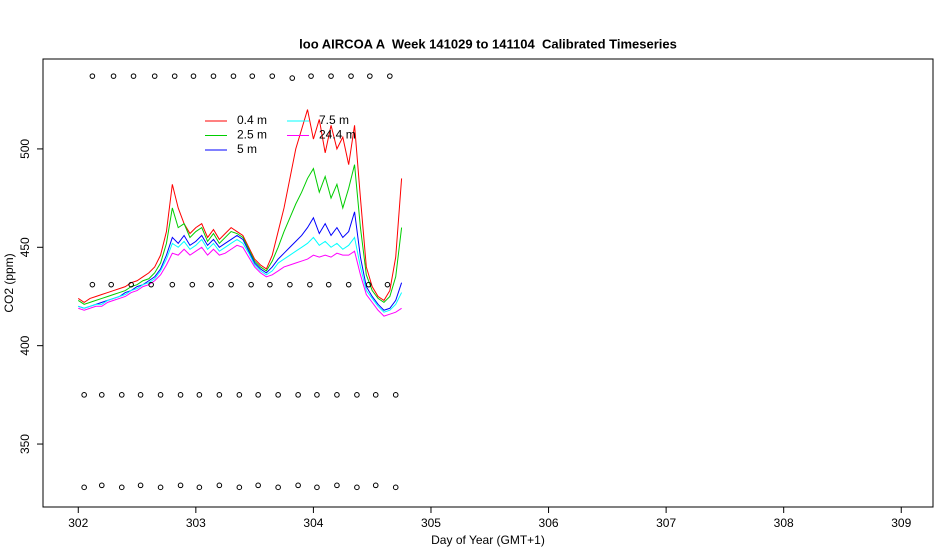 Image resolution: width=950 pixels, height=550 pixels. I want to click on x-tick-label: 307, so click(666, 523).